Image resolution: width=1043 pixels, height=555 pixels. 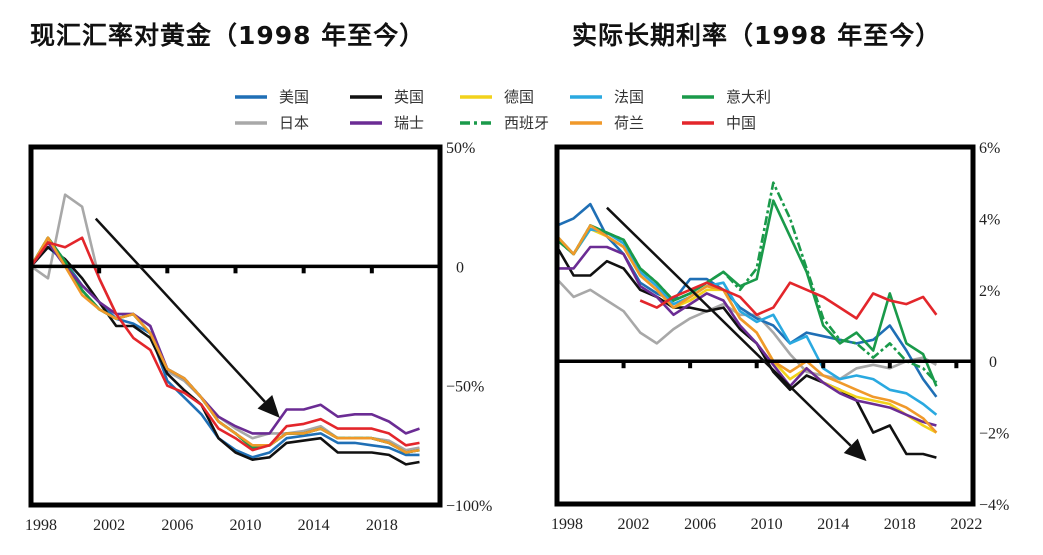 I want to click on y-tick-label: 2%, so click(x=989, y=291).